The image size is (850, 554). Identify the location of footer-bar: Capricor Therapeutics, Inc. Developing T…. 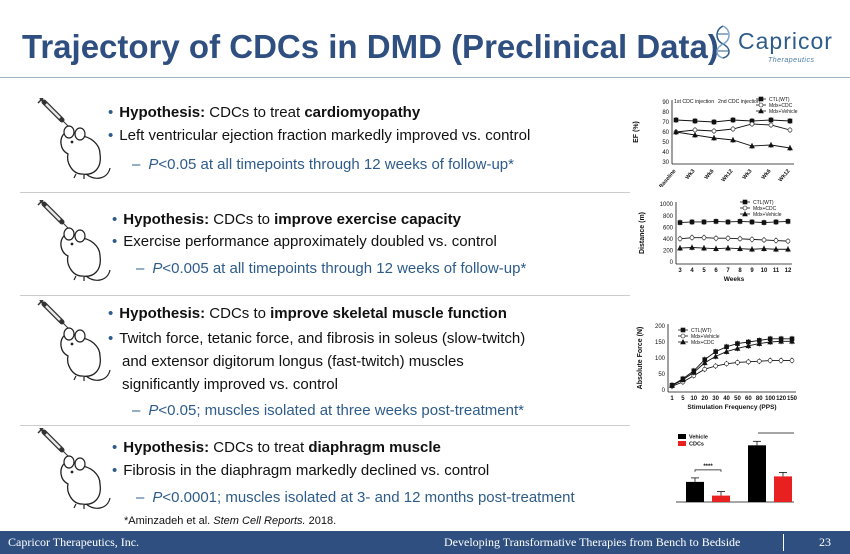
(425, 542).